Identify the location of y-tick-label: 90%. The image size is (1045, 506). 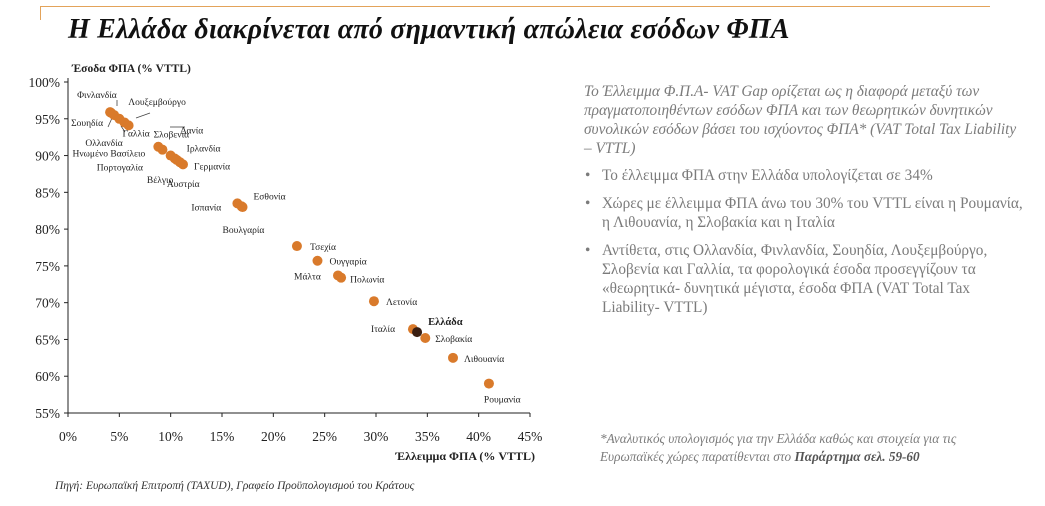
(47, 156).